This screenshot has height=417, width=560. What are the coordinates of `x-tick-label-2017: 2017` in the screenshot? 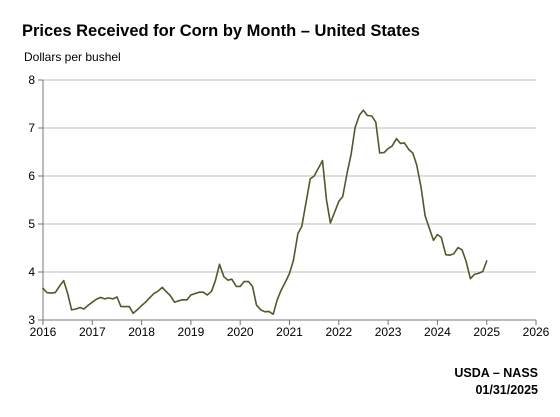 It's located at (92, 332).